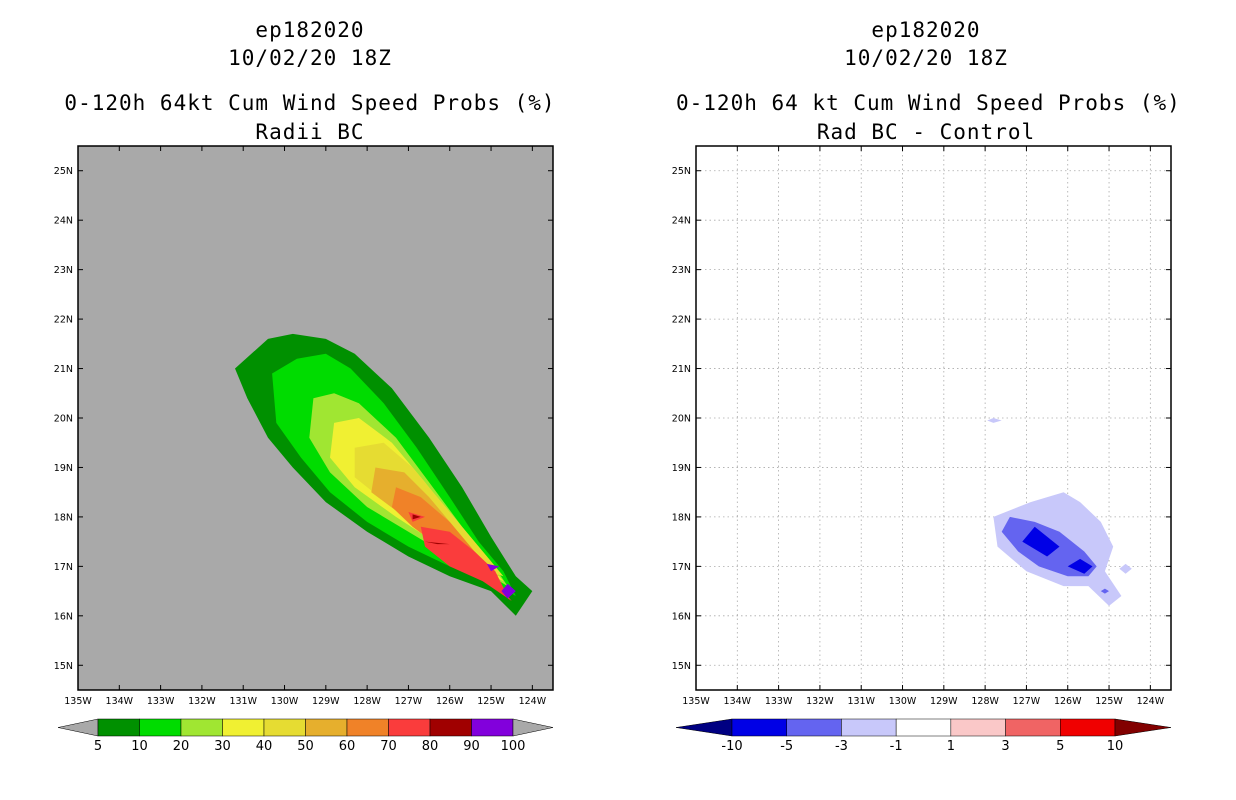 This screenshot has width=1236, height=800. Describe the element at coordinates (430, 746) in the screenshot. I see `colorbar-label: 80` at that location.